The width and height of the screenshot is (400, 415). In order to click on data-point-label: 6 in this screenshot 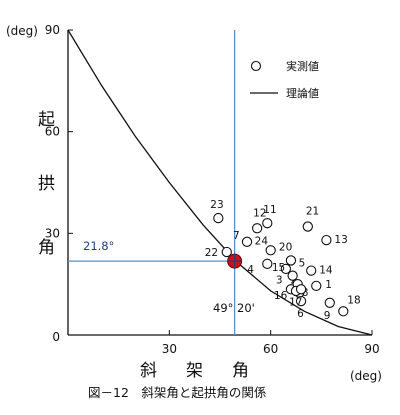, I will do `click(300, 314)`.